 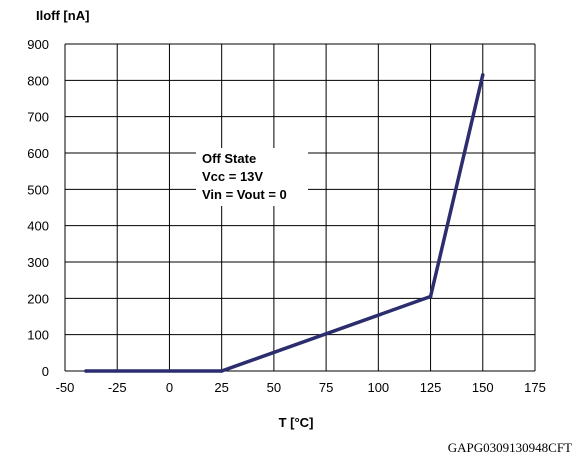 I want to click on annotation-background, so click(x=252, y=177).